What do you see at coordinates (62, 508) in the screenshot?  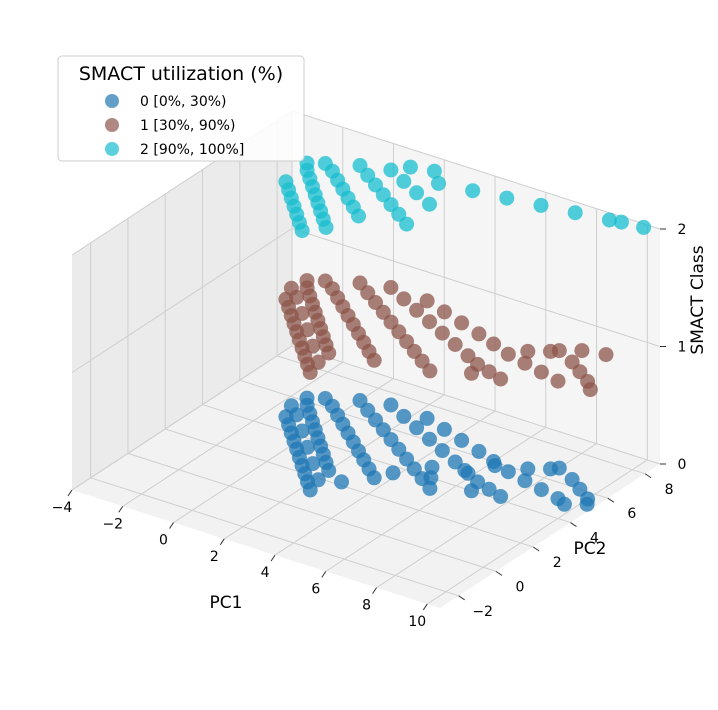 I see `x-tick-label: −4` at bounding box center [62, 508].